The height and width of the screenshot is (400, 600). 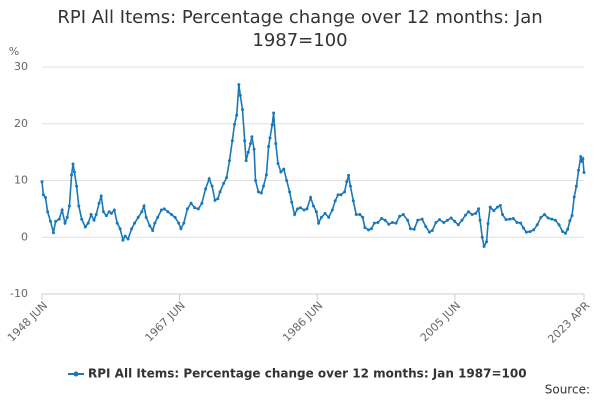 What do you see at coordinates (165, 321) in the screenshot?
I see `x-tick-label: 1967 JUN` at bounding box center [165, 321].